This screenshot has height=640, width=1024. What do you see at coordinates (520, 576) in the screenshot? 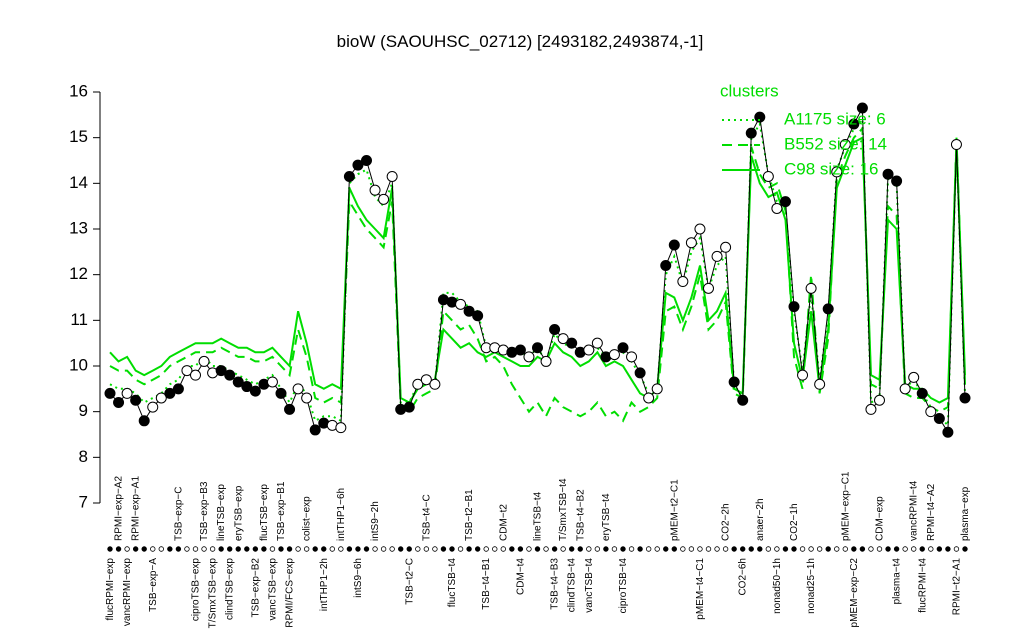
I see `x-tick-label: CDM−t4` at bounding box center [520, 576].